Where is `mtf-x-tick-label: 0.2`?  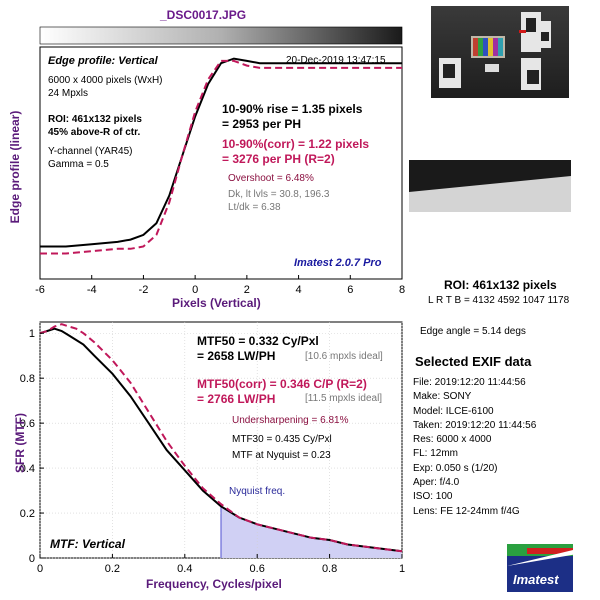
mtf-x-tick-label: 0.2 is located at coordinates (112, 569).